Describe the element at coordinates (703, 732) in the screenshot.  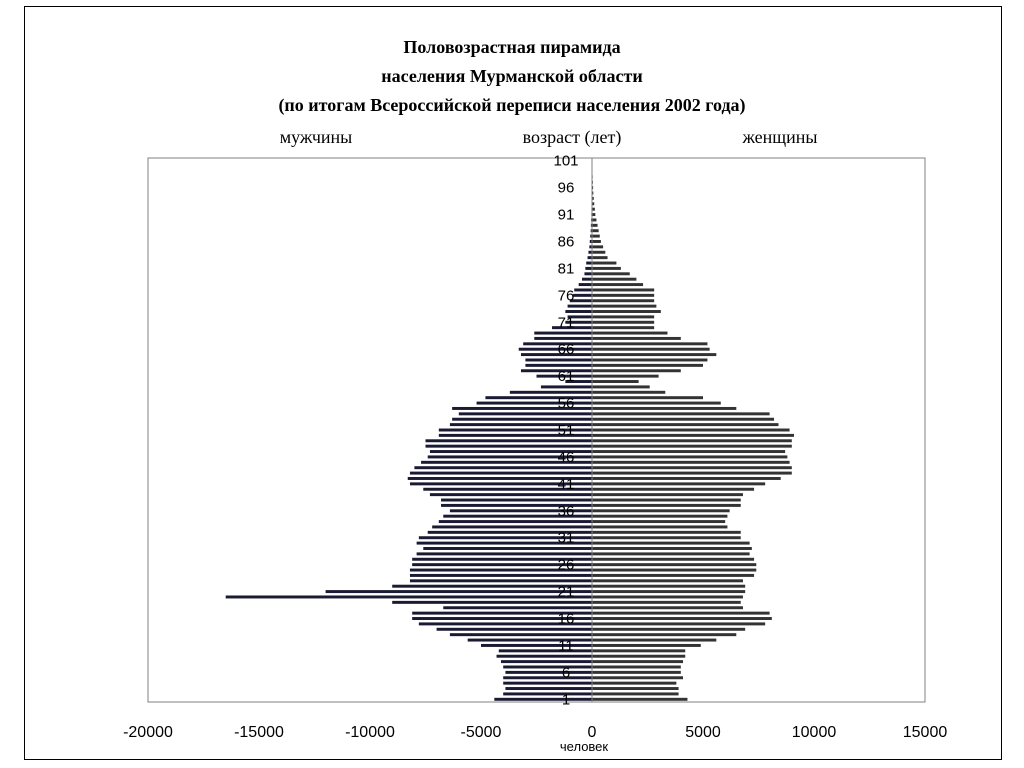
I see `x-tick-label: 5000` at that location.